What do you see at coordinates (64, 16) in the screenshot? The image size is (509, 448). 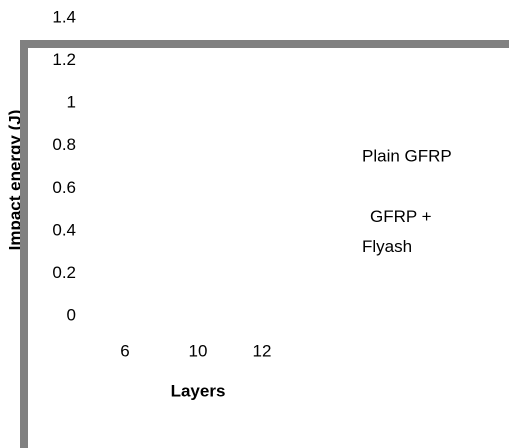 I see `y-tick-label: 1.4` at bounding box center [64, 16].